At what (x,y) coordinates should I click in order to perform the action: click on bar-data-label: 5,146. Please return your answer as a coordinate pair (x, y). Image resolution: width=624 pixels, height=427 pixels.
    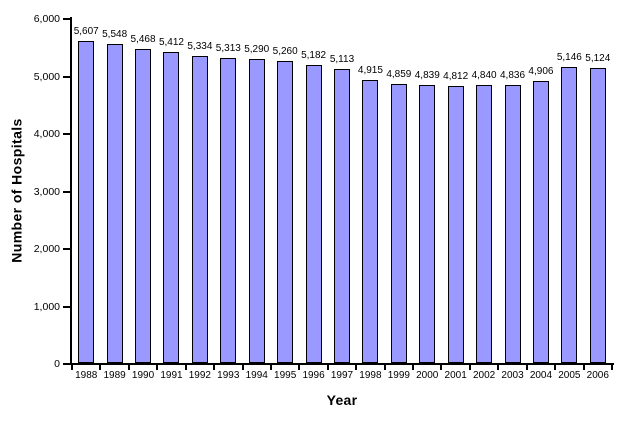
    Looking at the image, I should click on (569, 57).